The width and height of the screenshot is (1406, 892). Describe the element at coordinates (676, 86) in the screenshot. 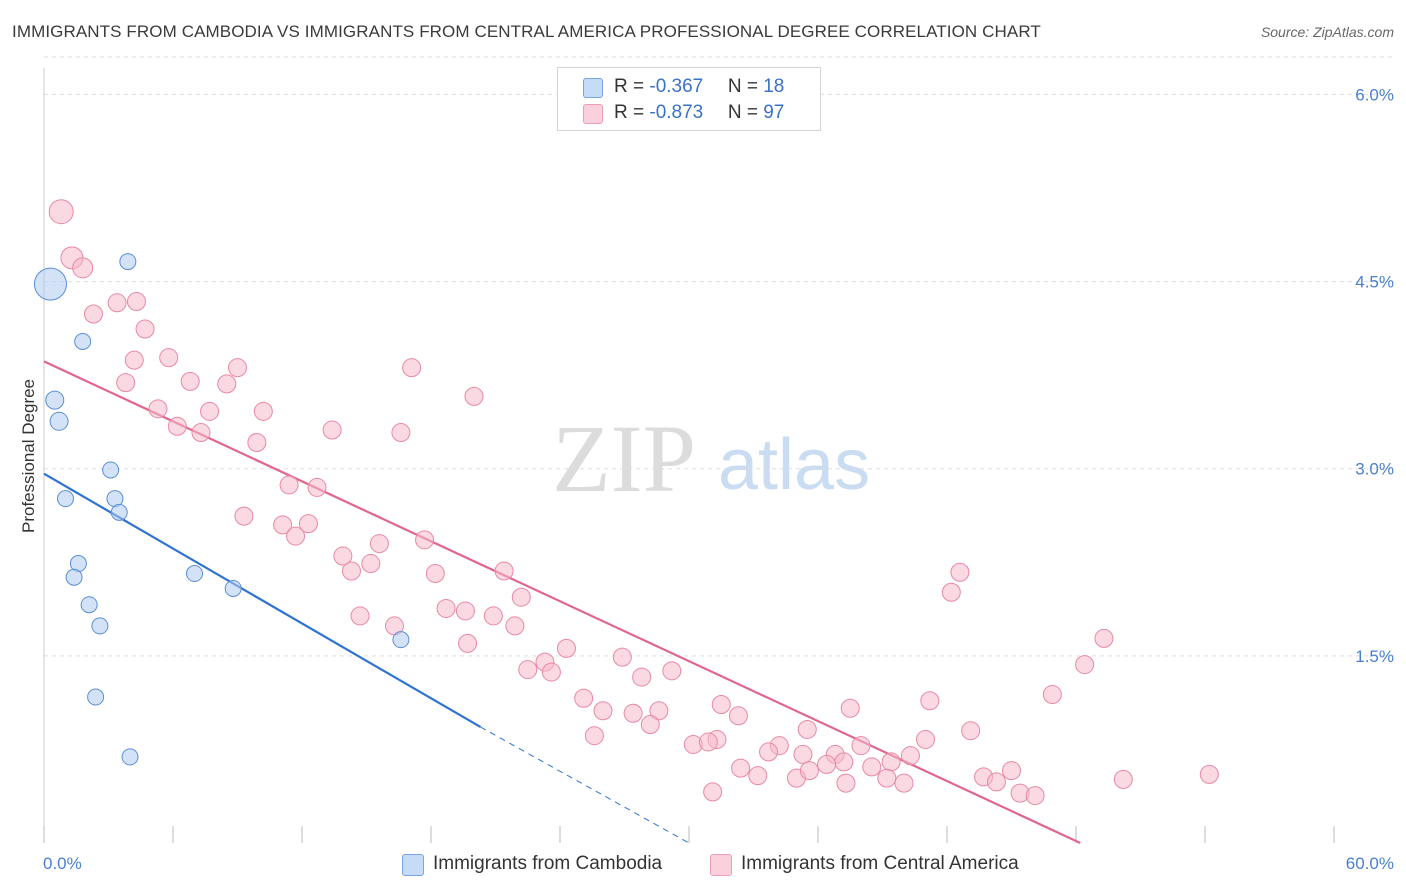

I see `legend-r-value: -0.367` at that location.